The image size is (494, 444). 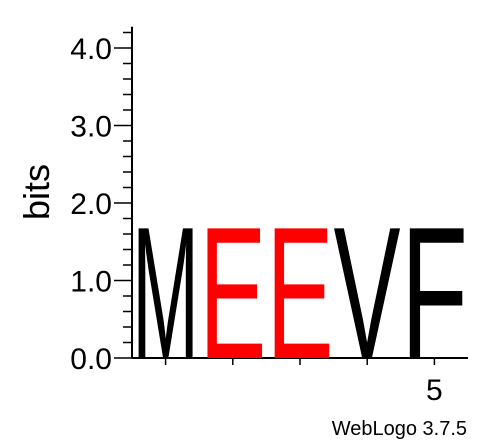 What do you see at coordinates (36, 192) in the screenshot?
I see `y-axis-title: bits` at bounding box center [36, 192].